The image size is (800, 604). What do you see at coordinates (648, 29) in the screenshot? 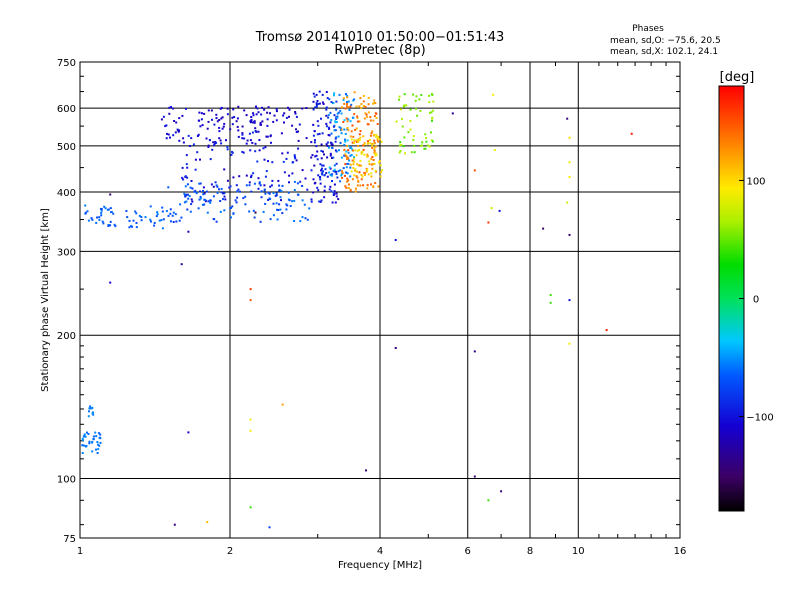
I see `phases-header: Phases` at bounding box center [648, 29].